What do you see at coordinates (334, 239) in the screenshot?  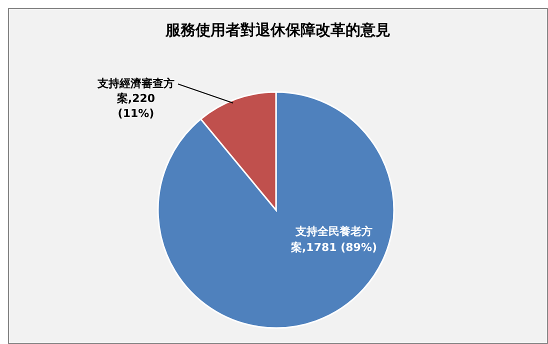 I see `slice-label: 支持全民養老方案,1781 (89%)` at bounding box center [334, 239].